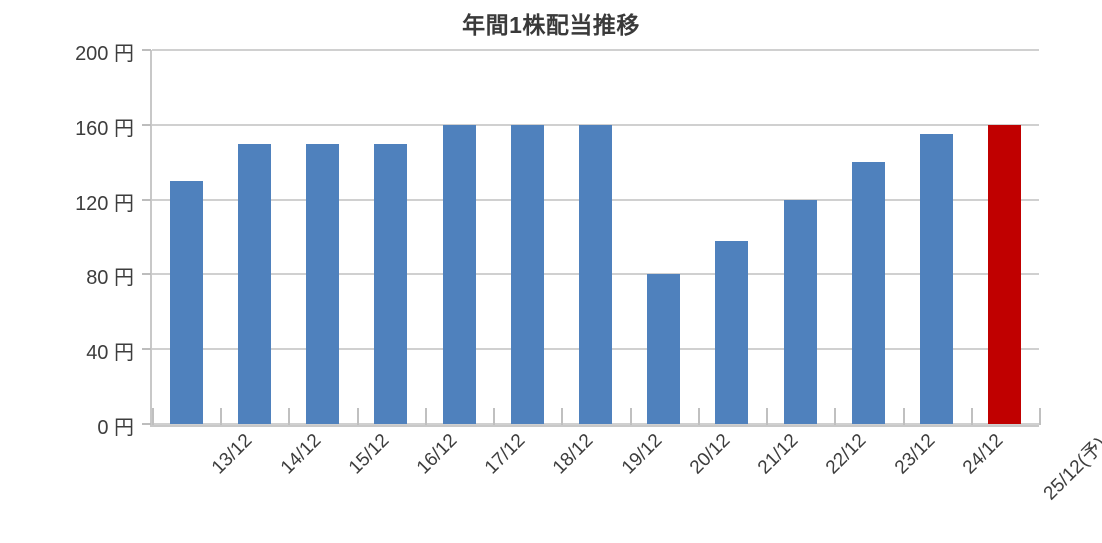 This screenshot has height=543, width=1102. What do you see at coordinates (915, 454) in the screenshot?
I see `x-axis-label: 23/12` at bounding box center [915, 454].